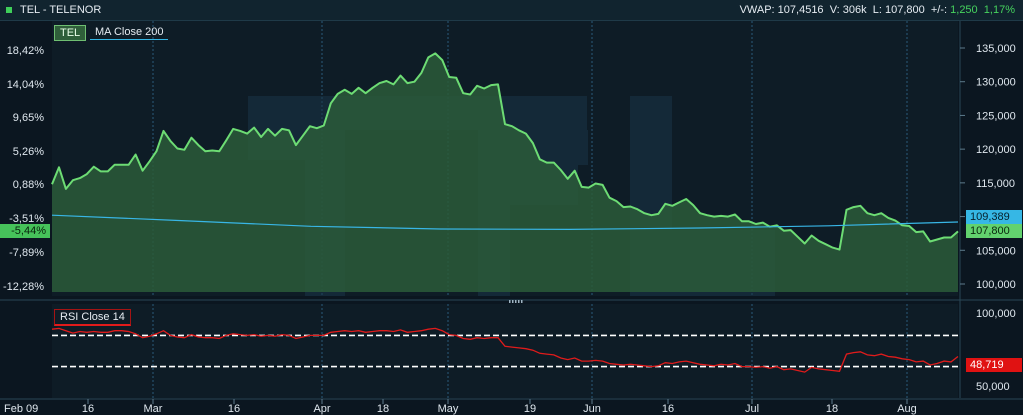 The image size is (1023, 415). Describe the element at coordinates (26, 85) in the screenshot. I see `percent-tick-label: 14,04%` at that location.